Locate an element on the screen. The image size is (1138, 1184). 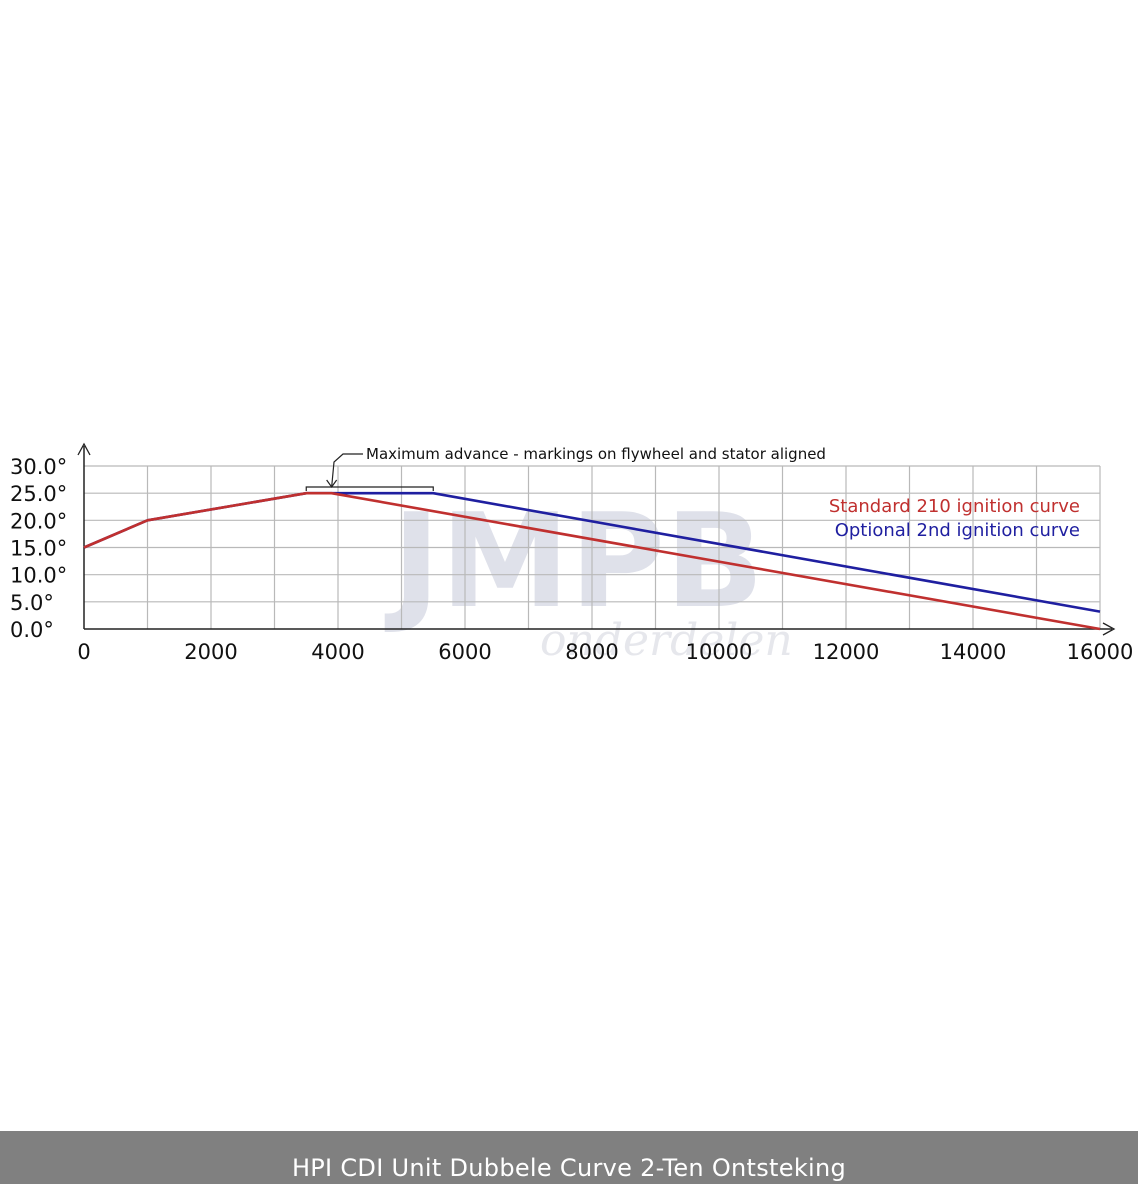
x-axis-arrow is located at coordinates (1109, 629).